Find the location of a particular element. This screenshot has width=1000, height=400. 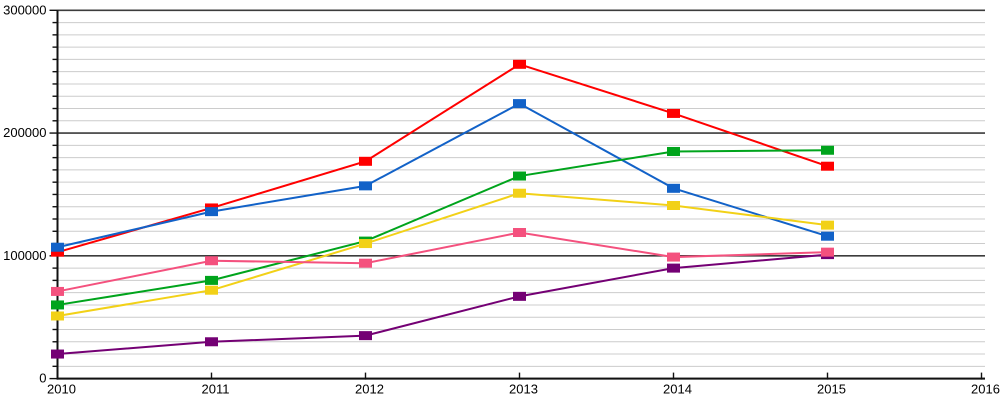

data-point-purple-2011 is located at coordinates (211, 342).